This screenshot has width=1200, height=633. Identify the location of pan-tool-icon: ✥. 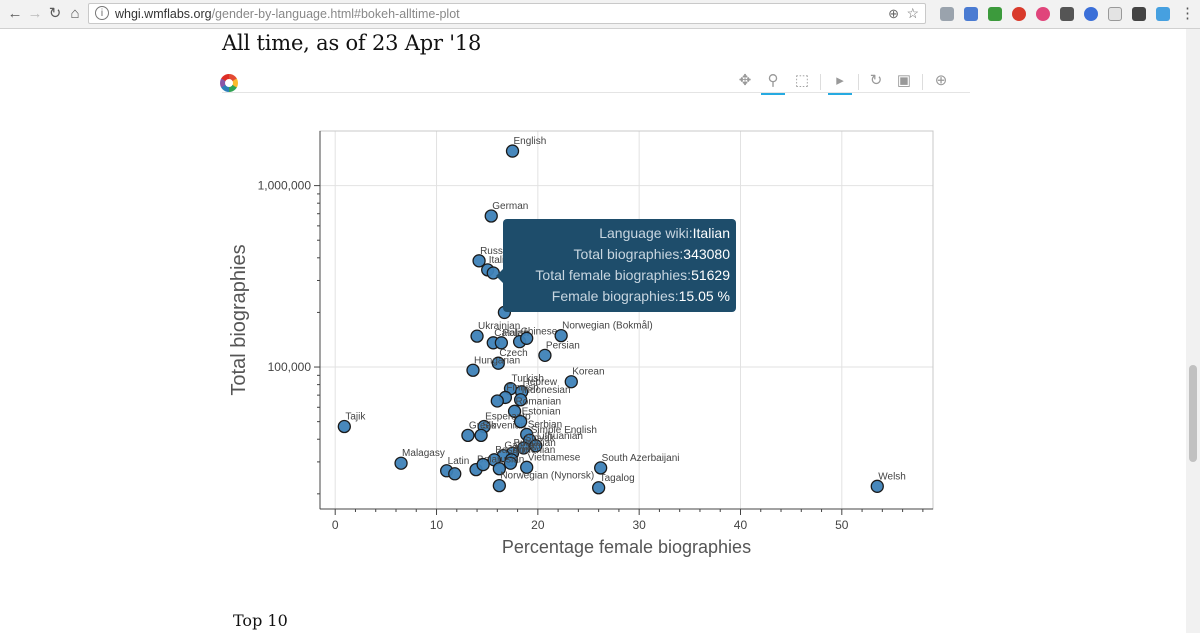
(745, 80).